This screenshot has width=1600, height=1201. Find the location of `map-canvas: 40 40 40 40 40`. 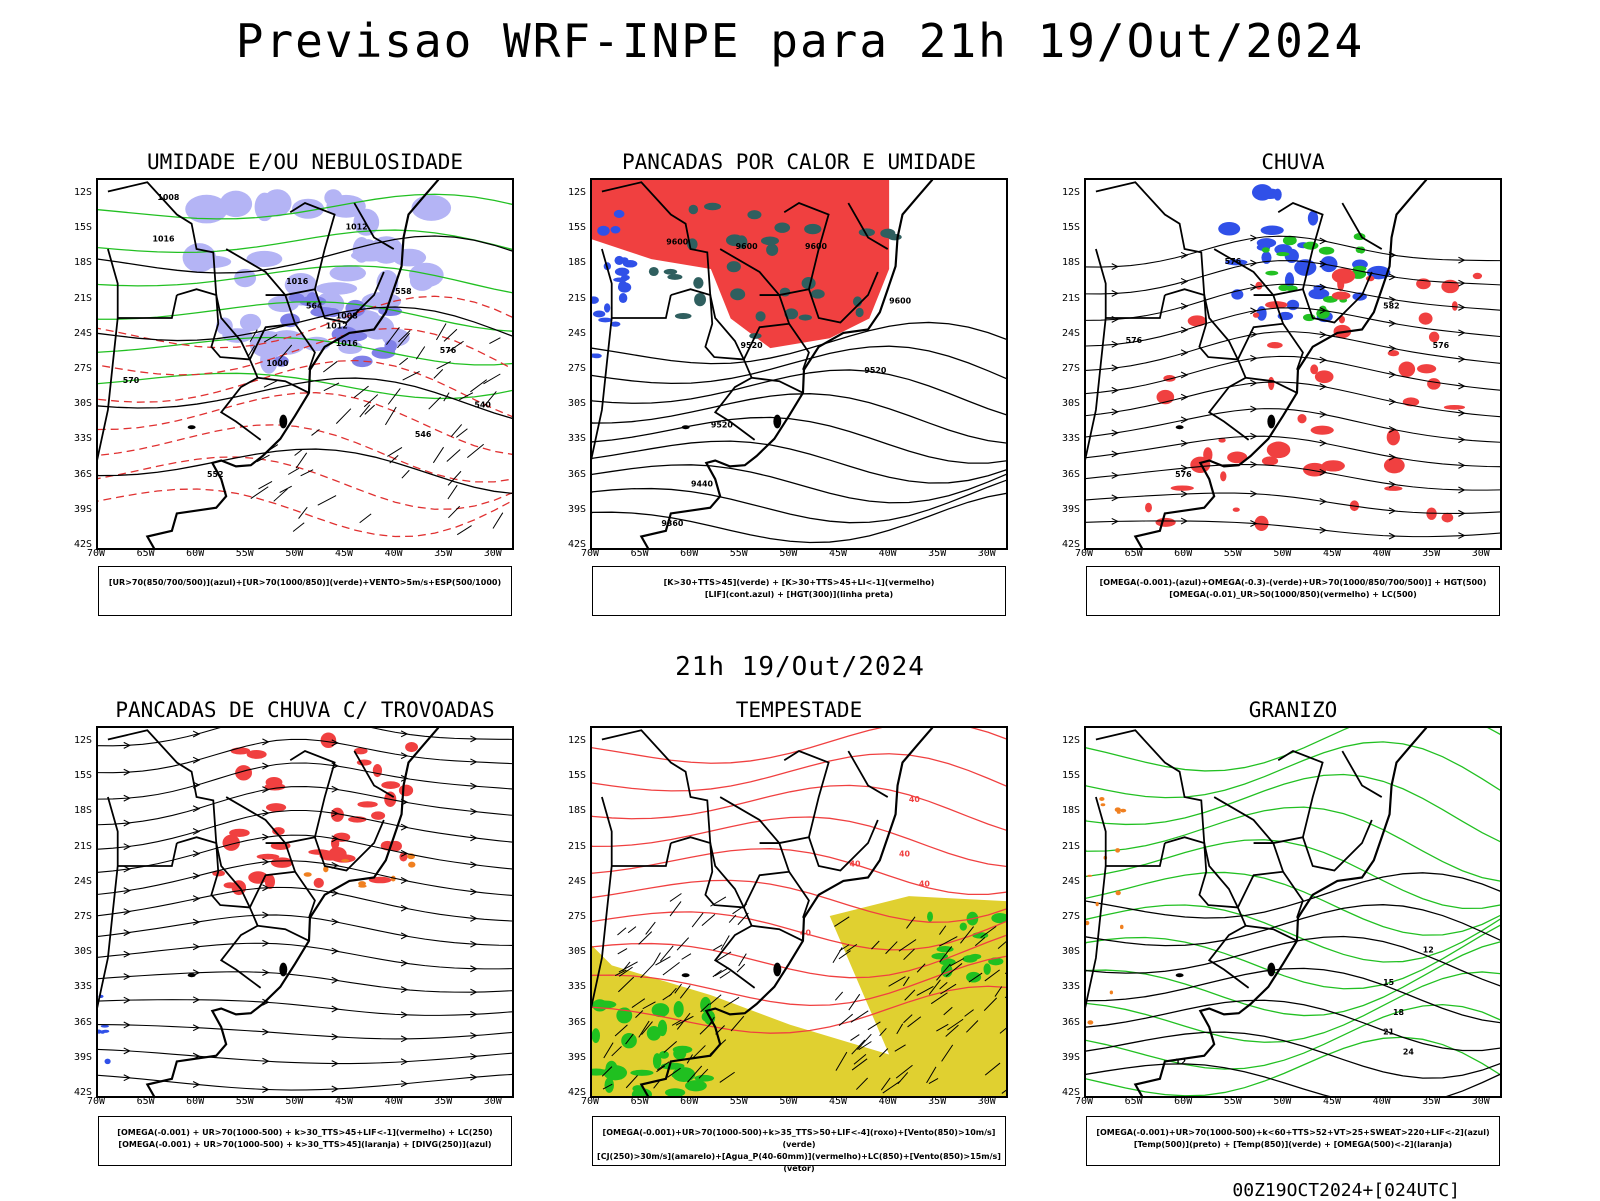

map-canvas: 40 40 40 40 40 is located at coordinates (799, 912).